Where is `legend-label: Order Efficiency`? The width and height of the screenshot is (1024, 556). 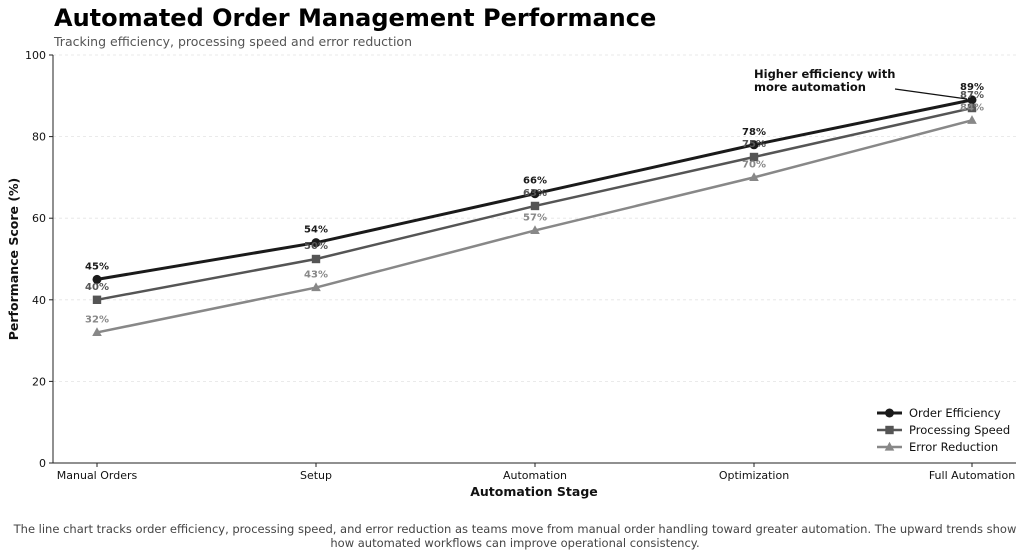
legend-label: Order Efficiency is located at coordinates (955, 413).